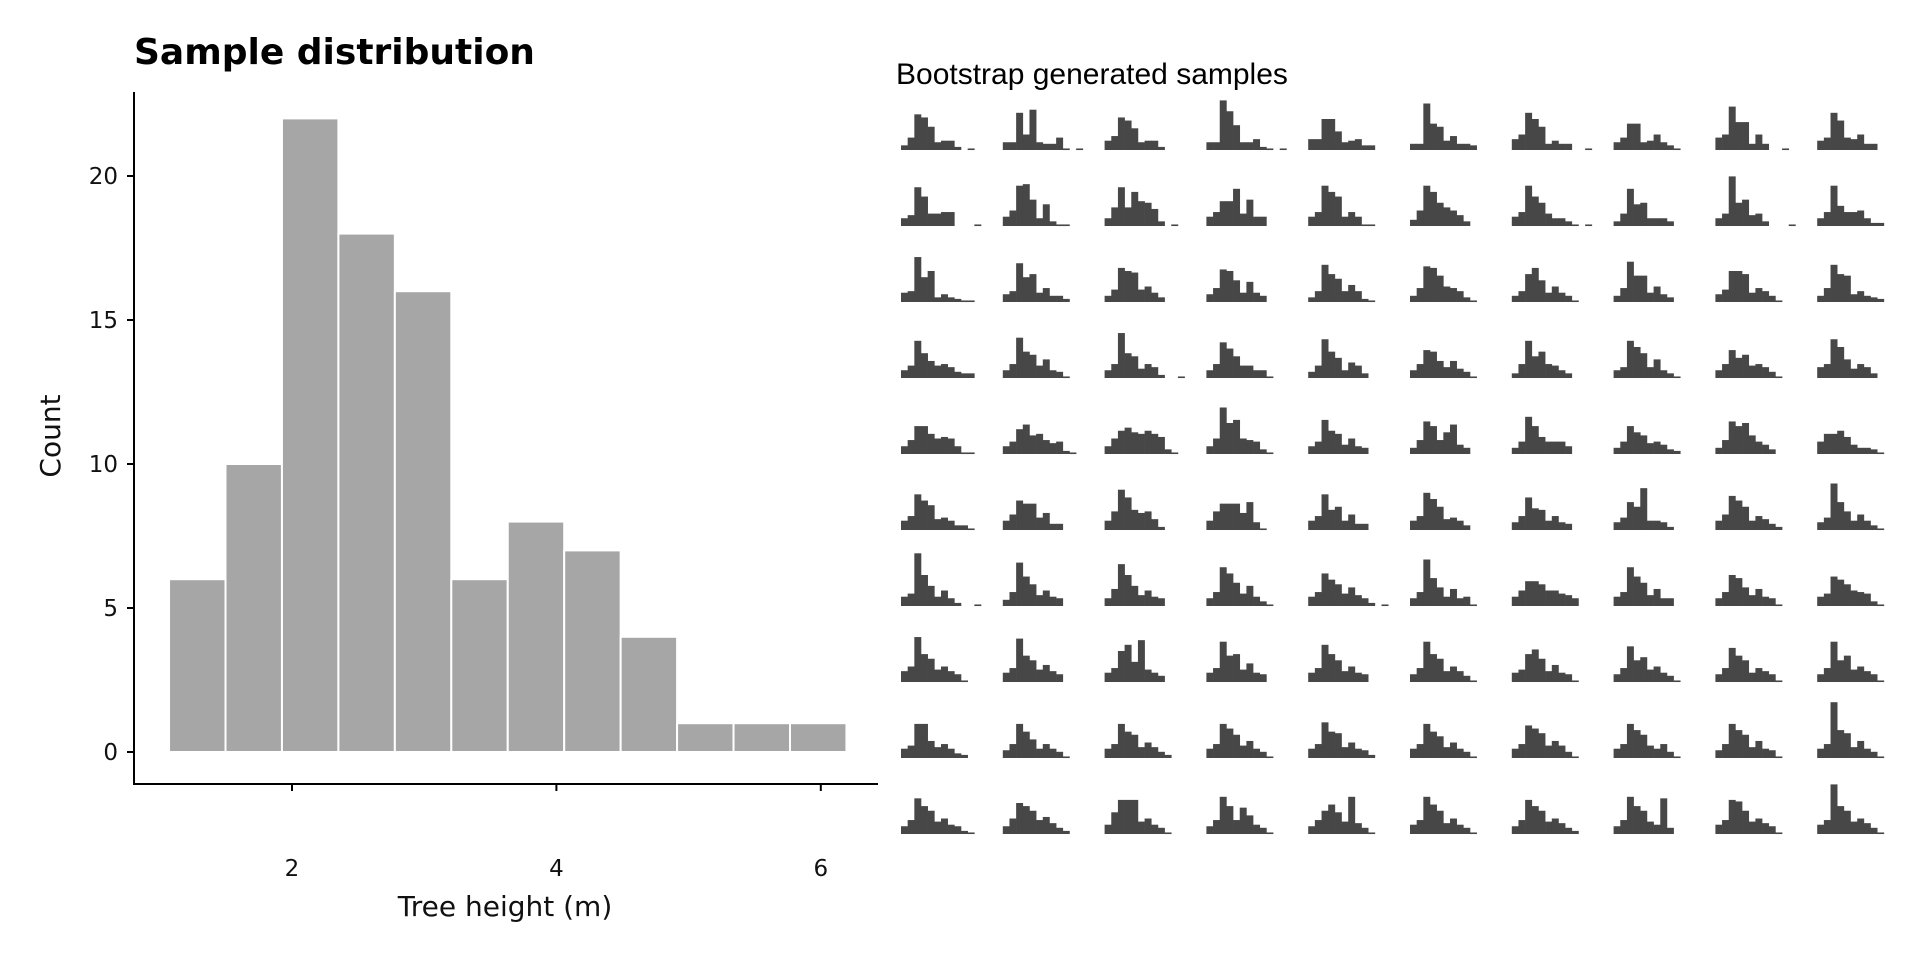 This screenshot has height=960, width=1920. What do you see at coordinates (103, 321) in the screenshot?
I see `y-tick-label: 15` at bounding box center [103, 321].